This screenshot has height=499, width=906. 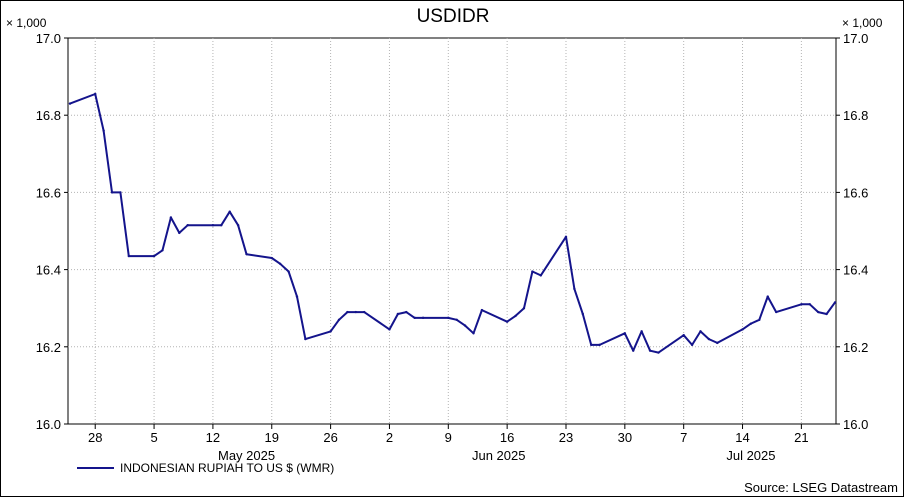 I want to click on x-tick-label: 19, so click(x=272, y=437).